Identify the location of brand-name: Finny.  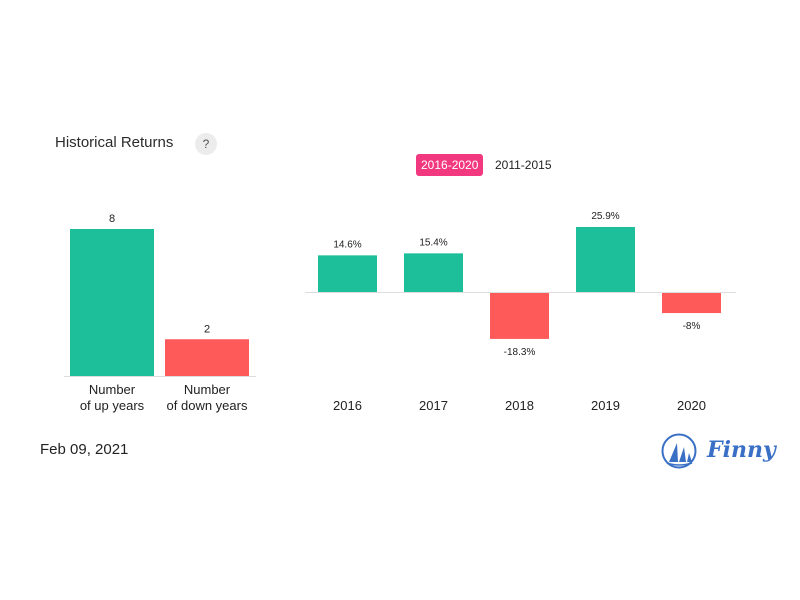
(741, 450).